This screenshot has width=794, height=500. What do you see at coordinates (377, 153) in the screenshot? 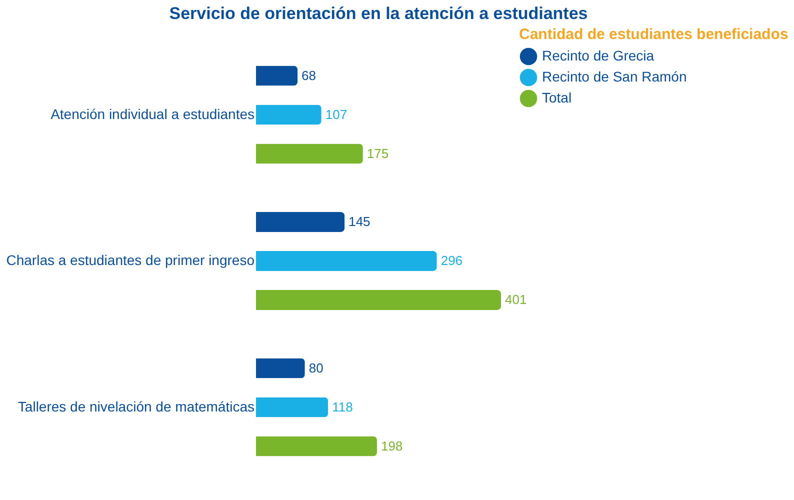
I see `data-label: 175` at bounding box center [377, 153].